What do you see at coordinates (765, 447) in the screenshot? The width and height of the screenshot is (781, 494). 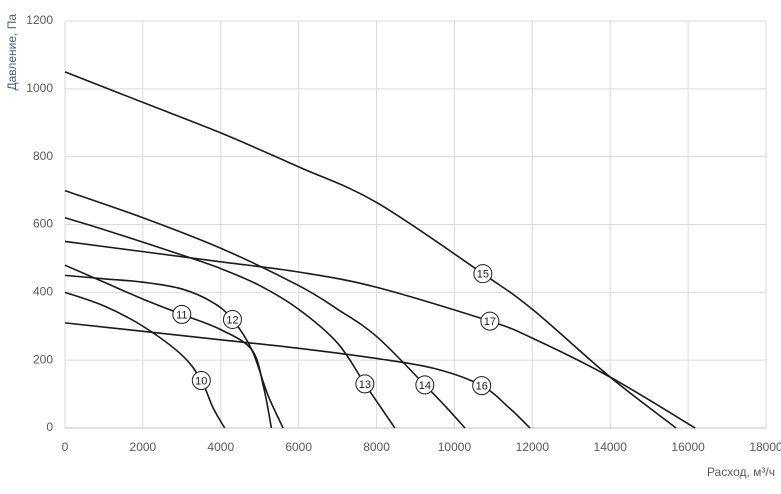 I see `x-tick-label: 18000` at bounding box center [765, 447].